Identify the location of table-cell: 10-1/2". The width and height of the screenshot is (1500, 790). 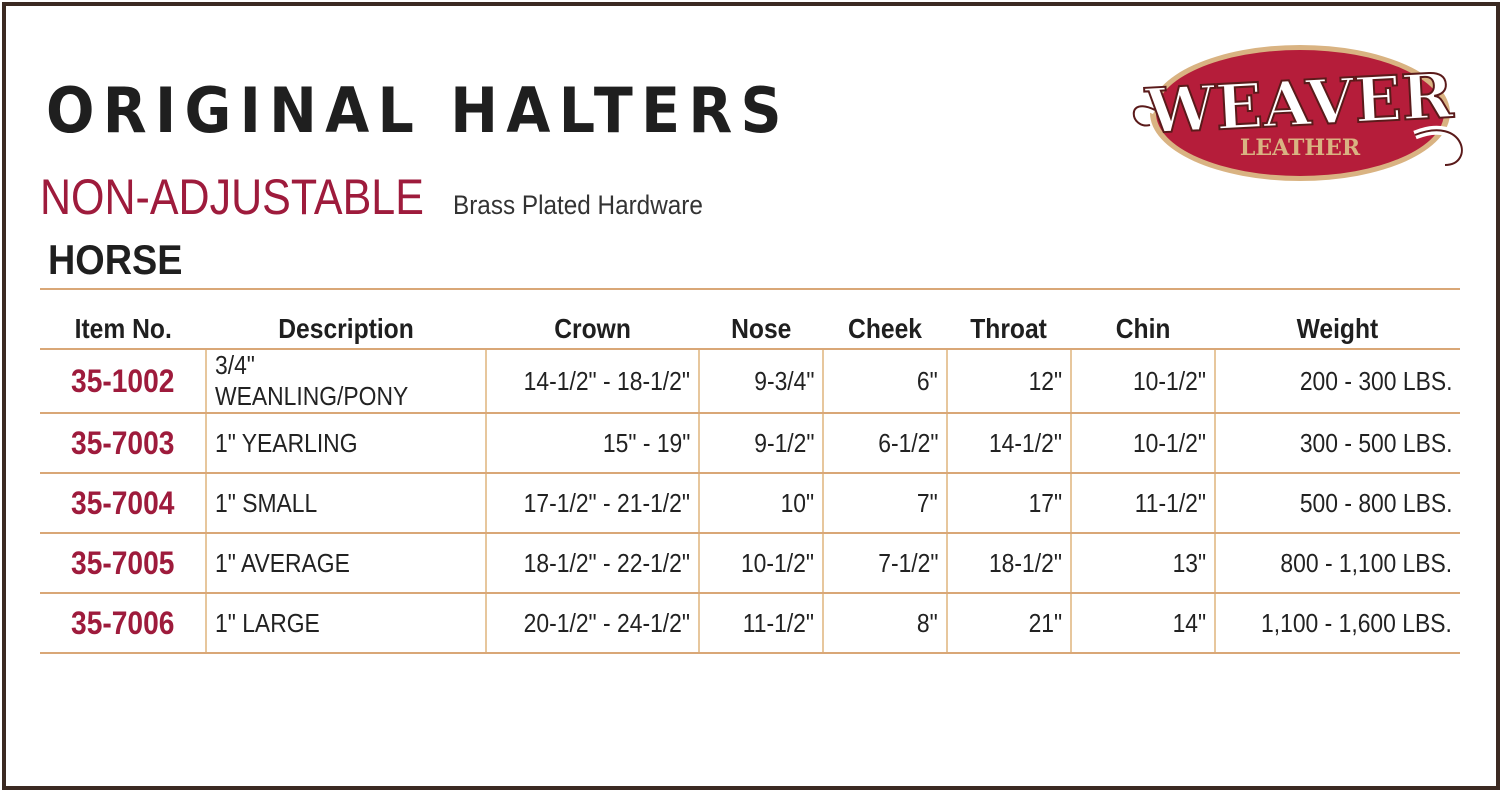
(760, 563).